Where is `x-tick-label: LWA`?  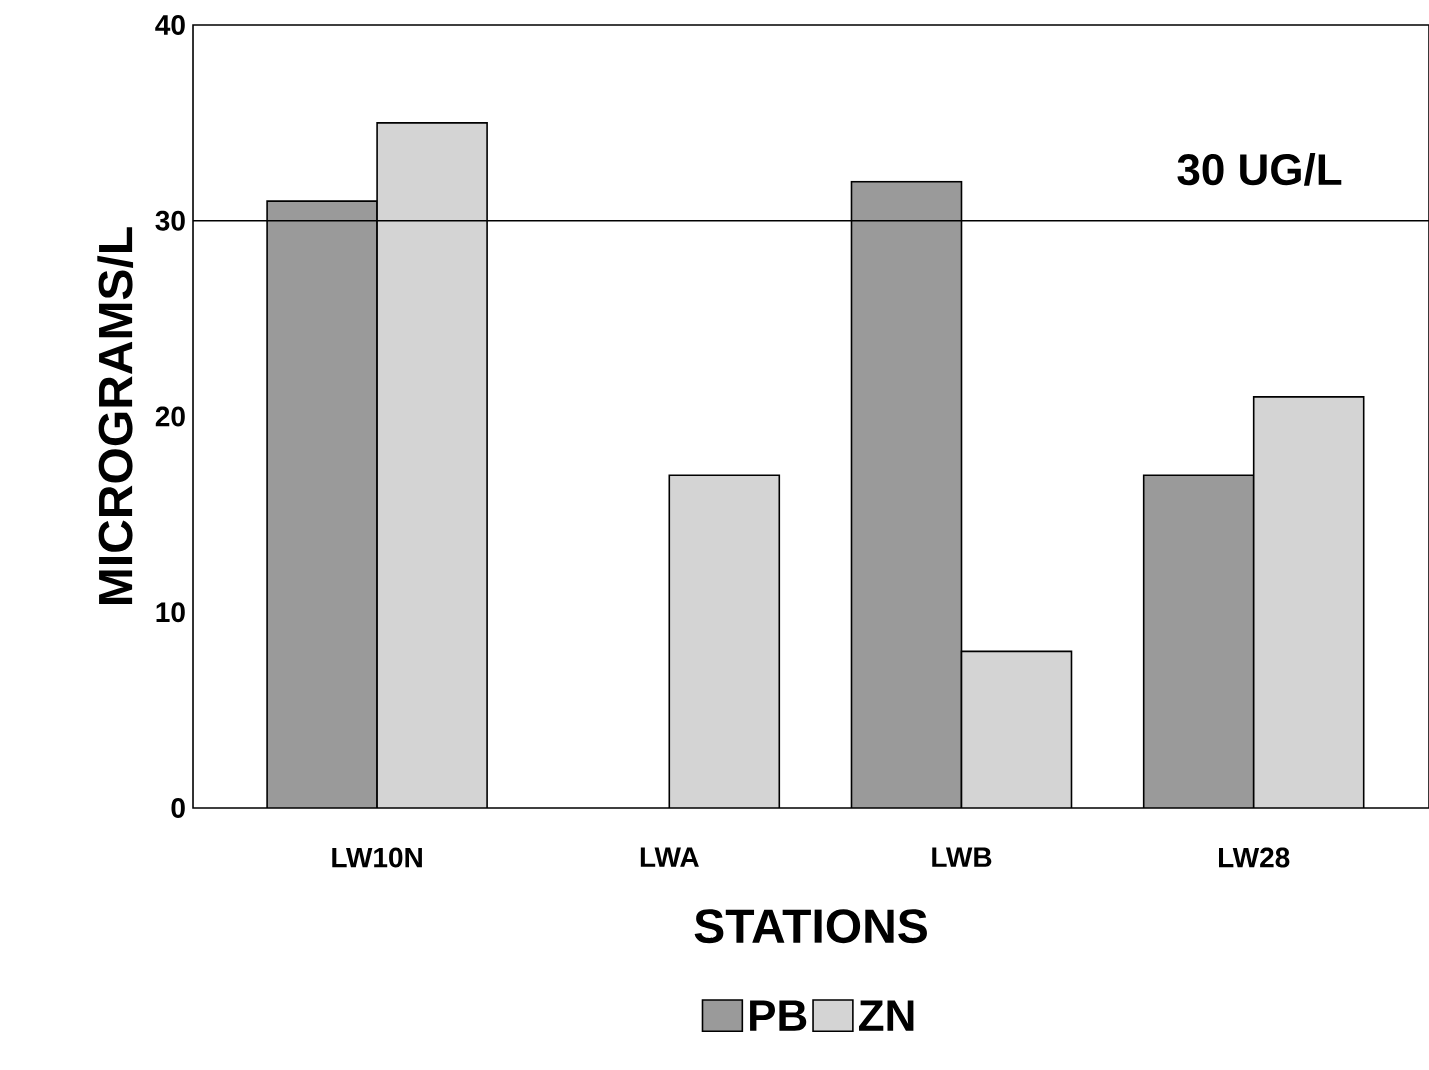
x-tick-label: LWA is located at coordinates (669, 857).